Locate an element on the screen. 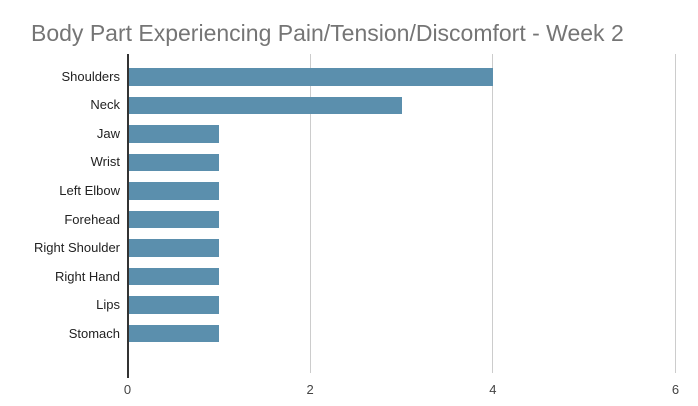 This screenshot has width=698, height=406. category-label-lips: Lips is located at coordinates (108, 305).